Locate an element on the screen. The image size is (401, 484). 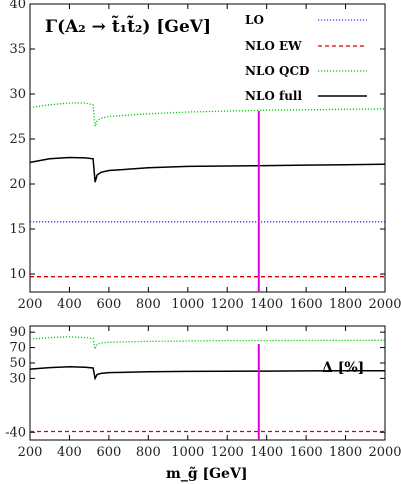
legend-label: NLO QCD is located at coordinates (277, 71).